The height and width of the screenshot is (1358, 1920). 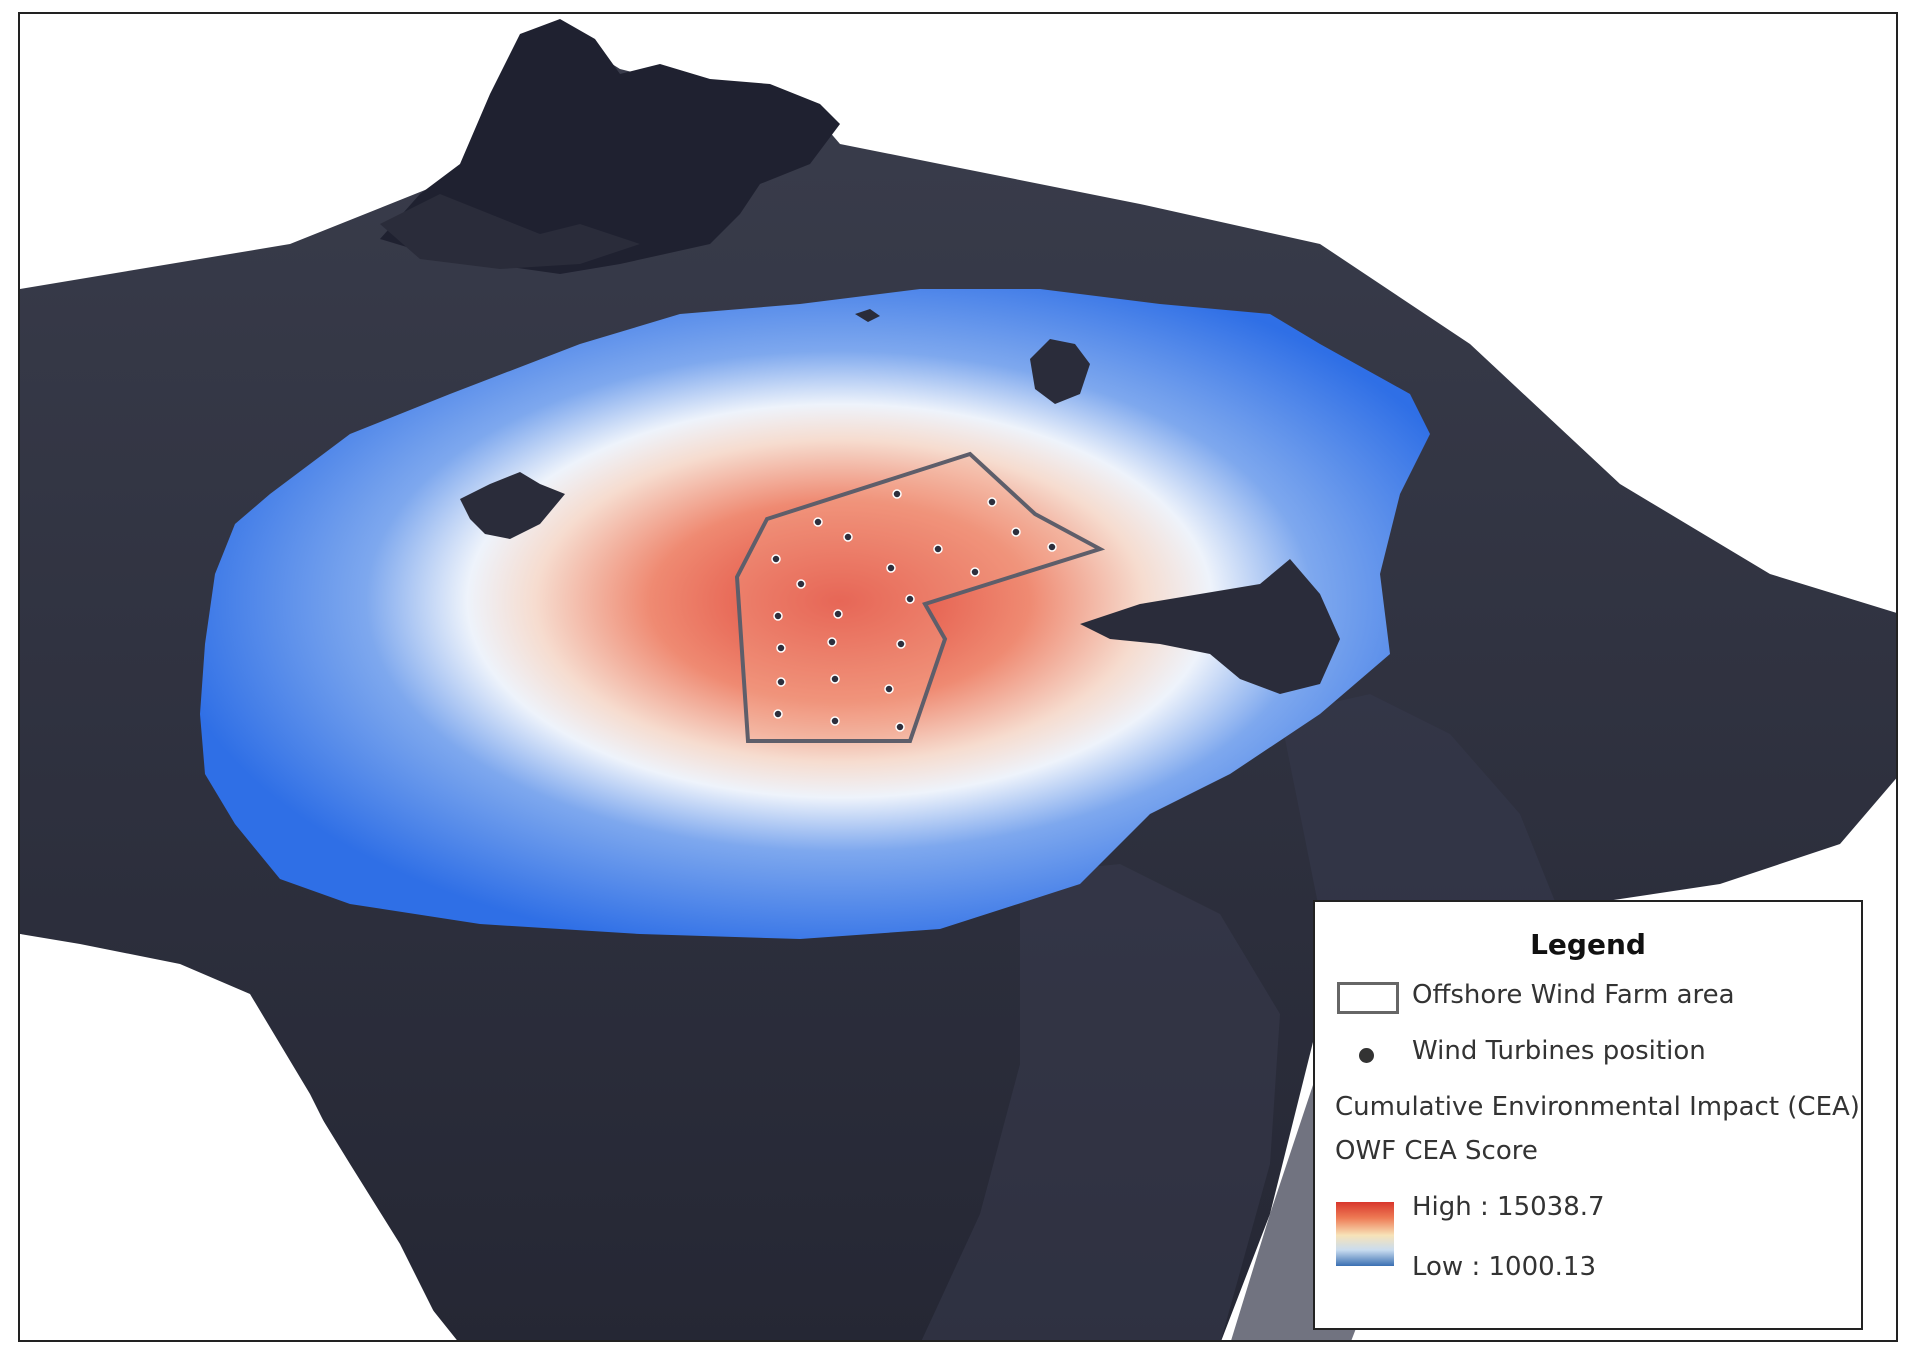 I want to click on legend-title: Legend, so click(x=1588, y=944).